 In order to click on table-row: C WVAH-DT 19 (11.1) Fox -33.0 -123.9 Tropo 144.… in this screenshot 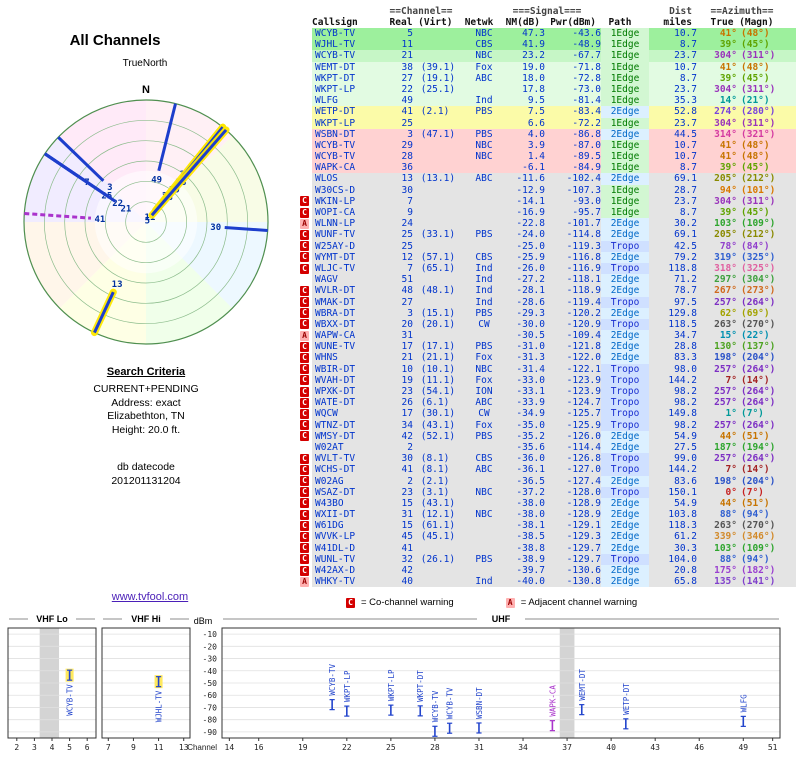, I will do `click(548, 380)`.